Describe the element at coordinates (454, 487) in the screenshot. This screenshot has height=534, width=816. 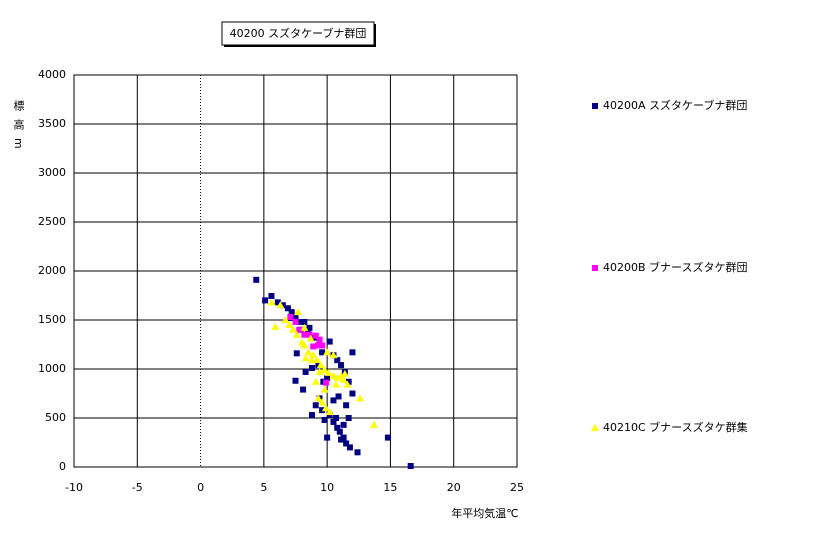
I see `x-tick-label: 20` at that location.